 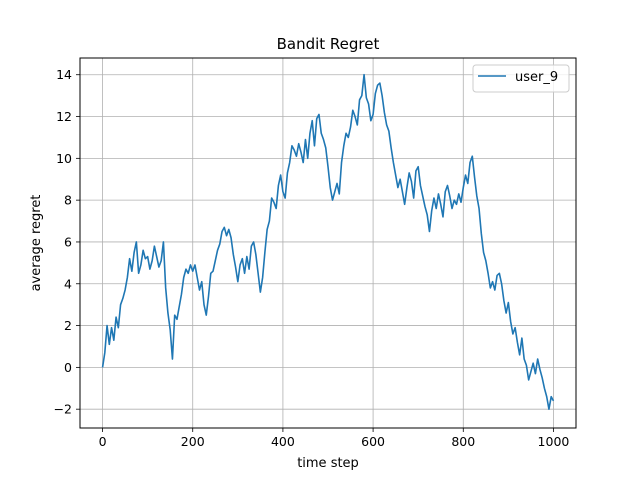 What do you see at coordinates (63, 409) in the screenshot?
I see `y-tick-label: −2` at bounding box center [63, 409].